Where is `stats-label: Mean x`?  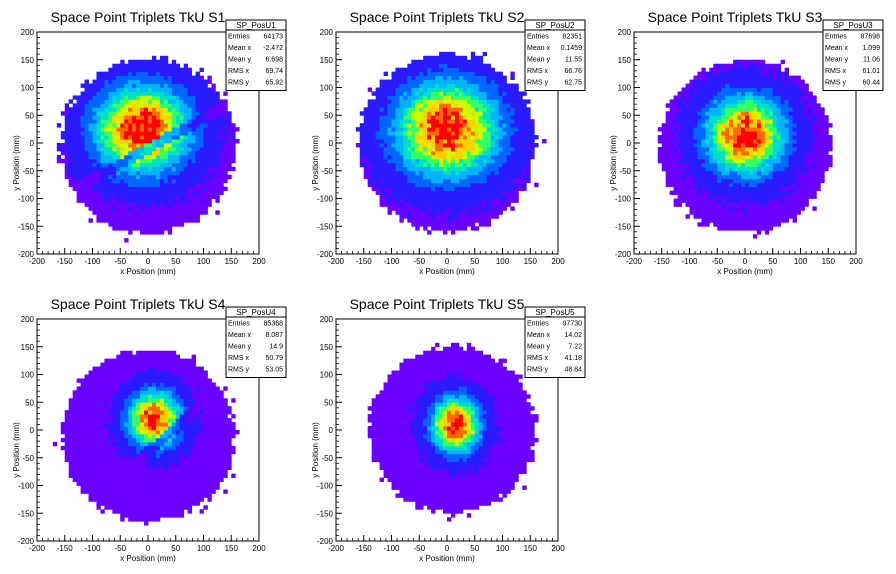 stats-label: Mean x is located at coordinates (836, 48).